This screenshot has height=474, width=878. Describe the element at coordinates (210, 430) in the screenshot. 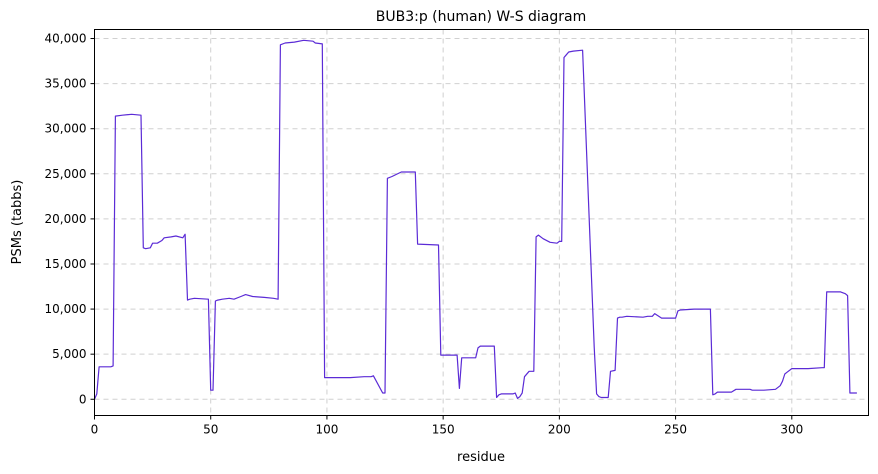

I see `x-tick-label: 50` at that location.